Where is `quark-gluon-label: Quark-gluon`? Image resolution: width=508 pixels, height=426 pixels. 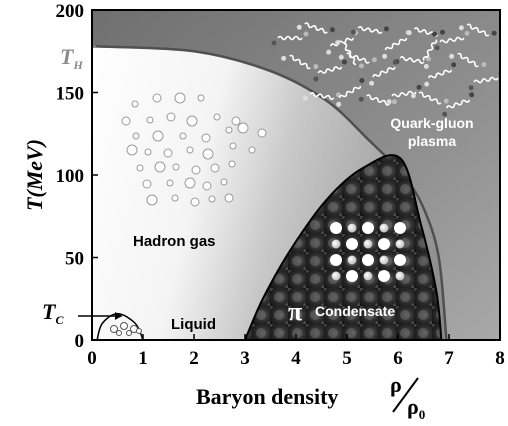 quark-gluon-label: Quark-gluon is located at coordinates (431, 123).